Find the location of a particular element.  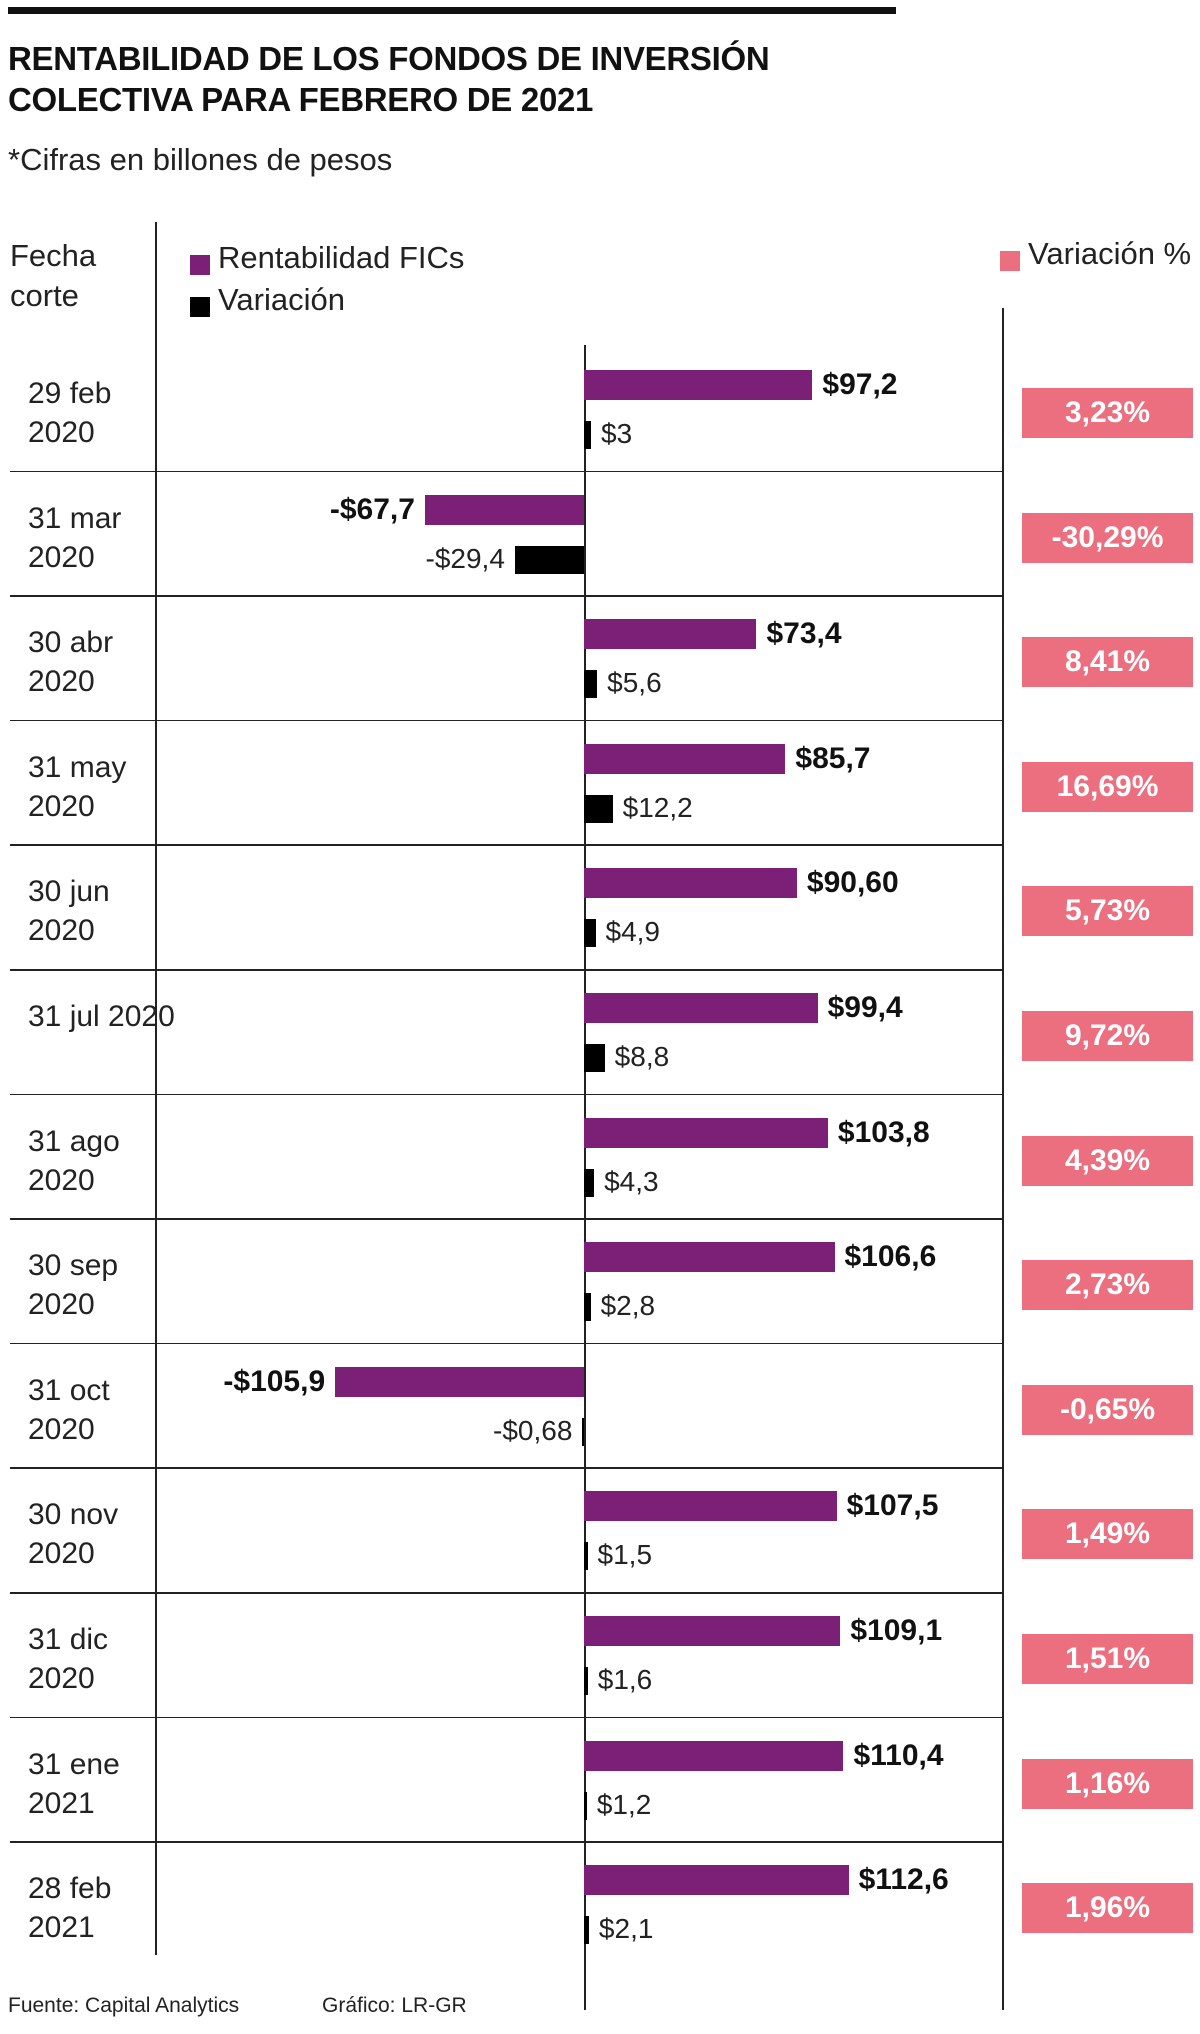

legend-label: Variación is located at coordinates (281, 299).